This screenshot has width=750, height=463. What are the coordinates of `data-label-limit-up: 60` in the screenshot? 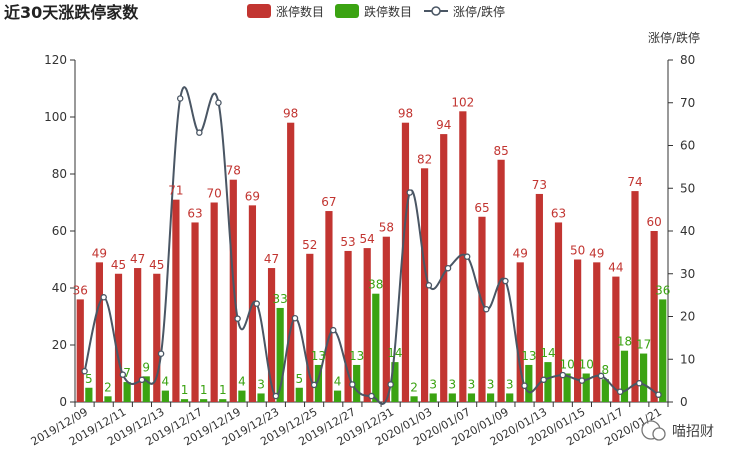 It's located at (653, 222).